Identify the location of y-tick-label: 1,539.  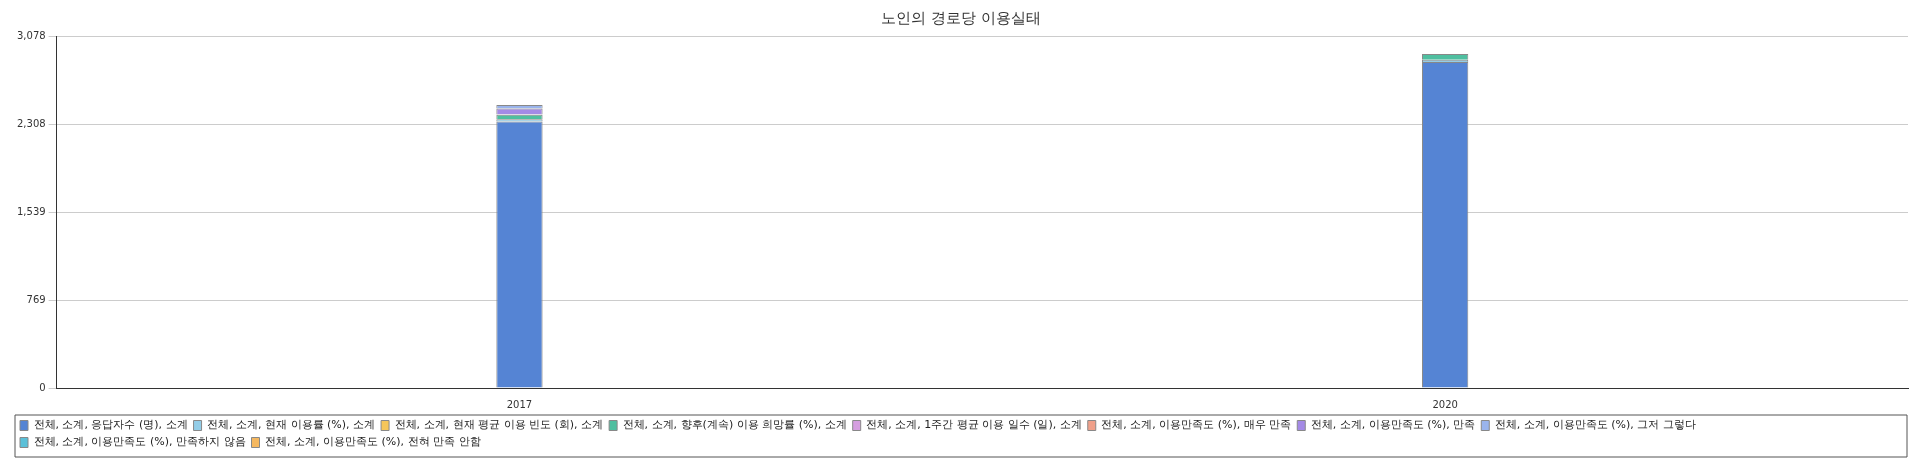
(31, 211).